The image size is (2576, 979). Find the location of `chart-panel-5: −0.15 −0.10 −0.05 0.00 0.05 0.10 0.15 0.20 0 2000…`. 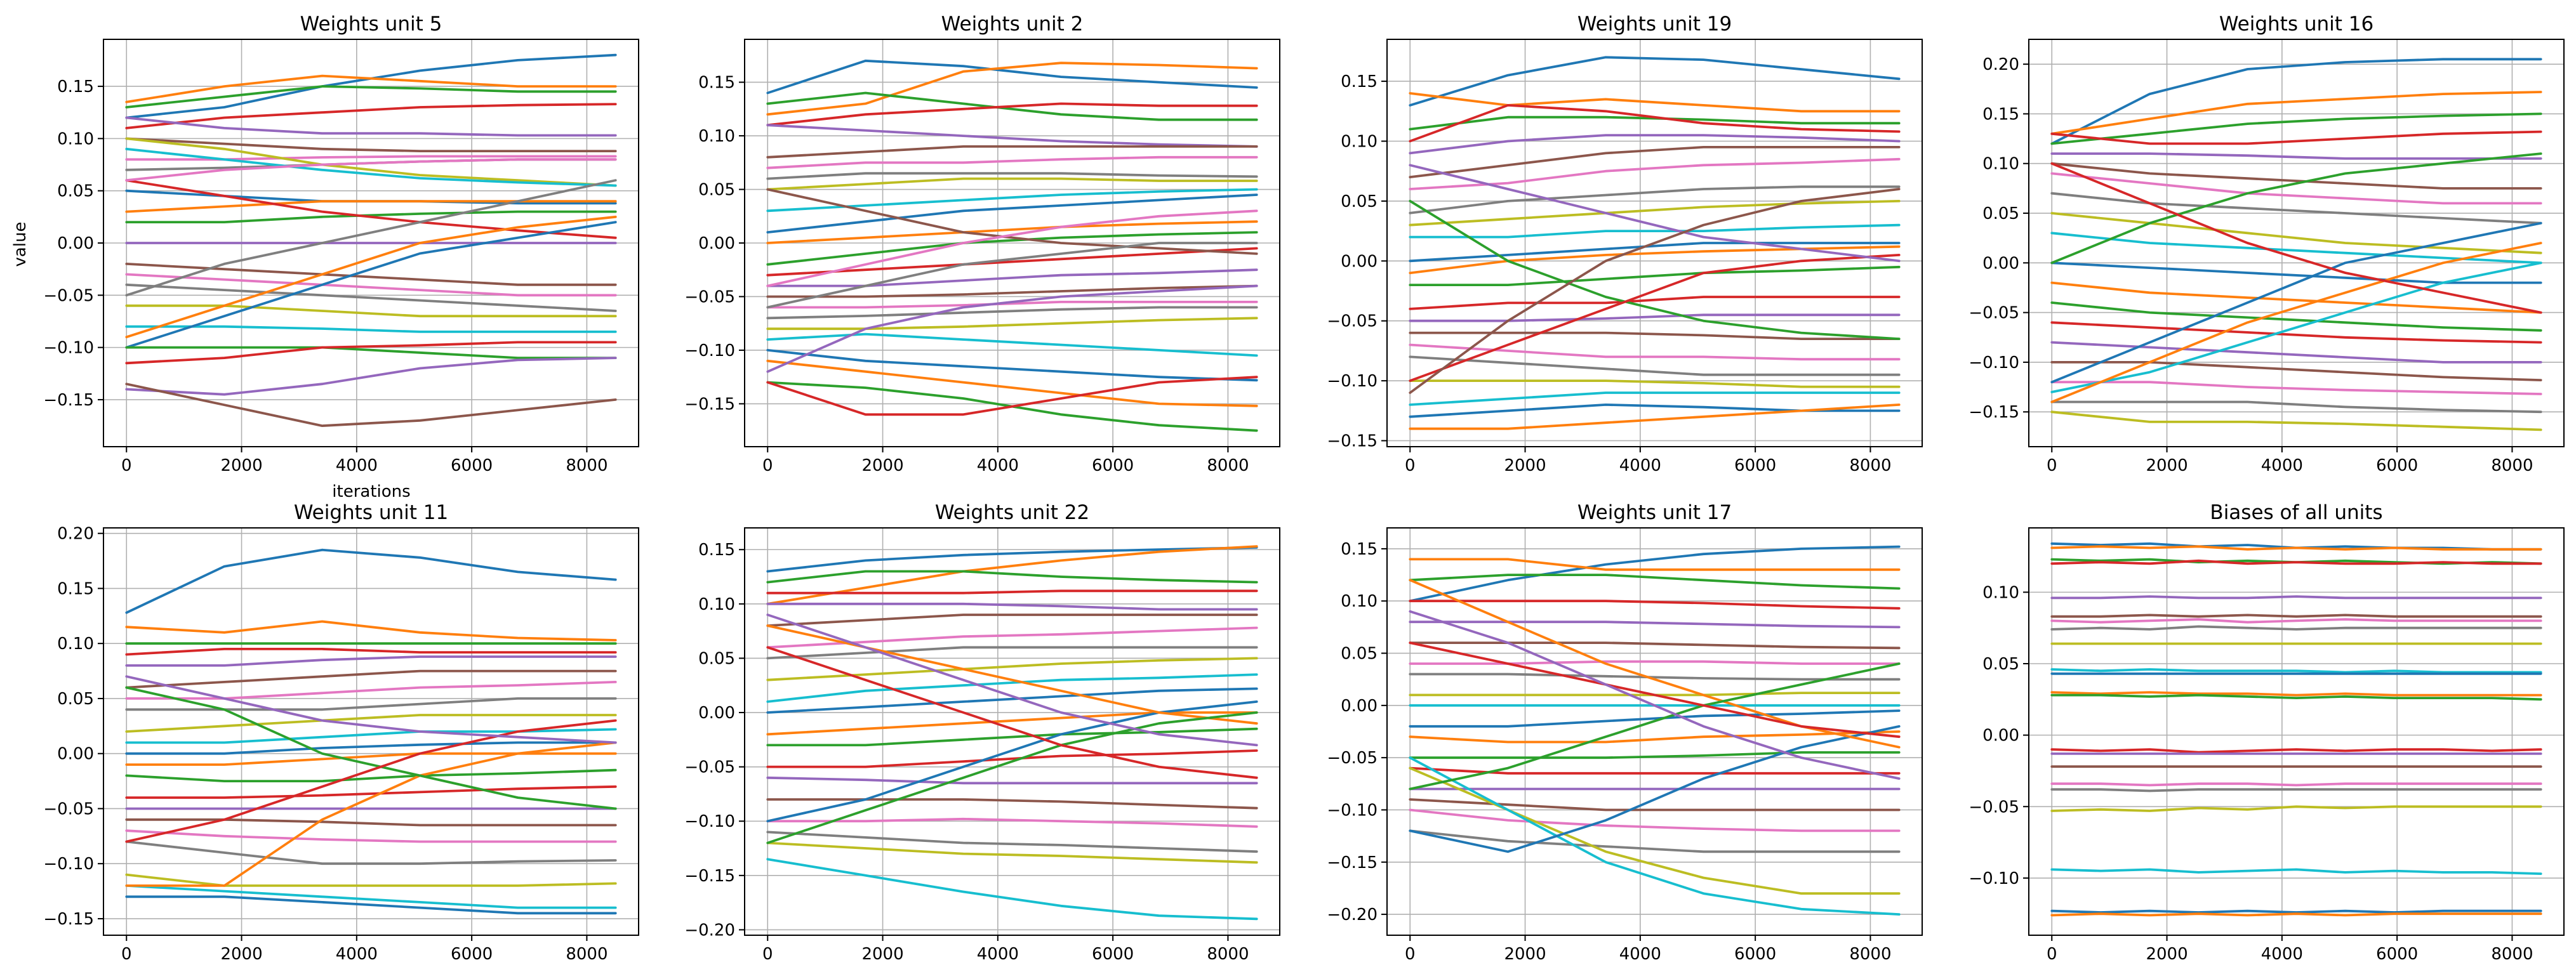

chart-panel-5: −0.15 −0.10 −0.05 0.00 0.05 0.10 0.15 0.20 0 2000… is located at coordinates (341, 732).